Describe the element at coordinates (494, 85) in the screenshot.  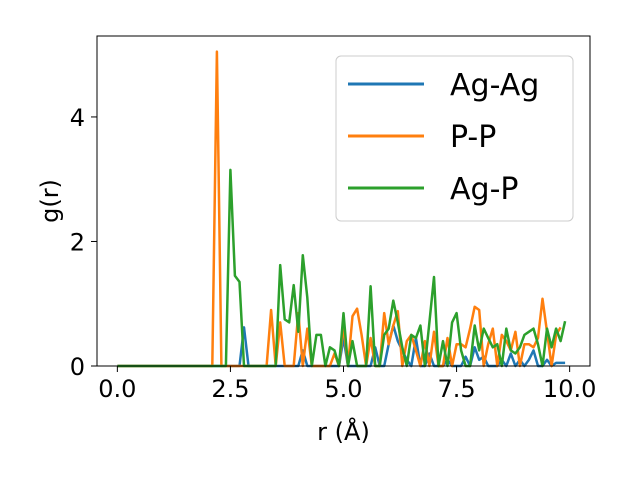
I see `legend-label-ag-ag: Ag-Ag` at that location.